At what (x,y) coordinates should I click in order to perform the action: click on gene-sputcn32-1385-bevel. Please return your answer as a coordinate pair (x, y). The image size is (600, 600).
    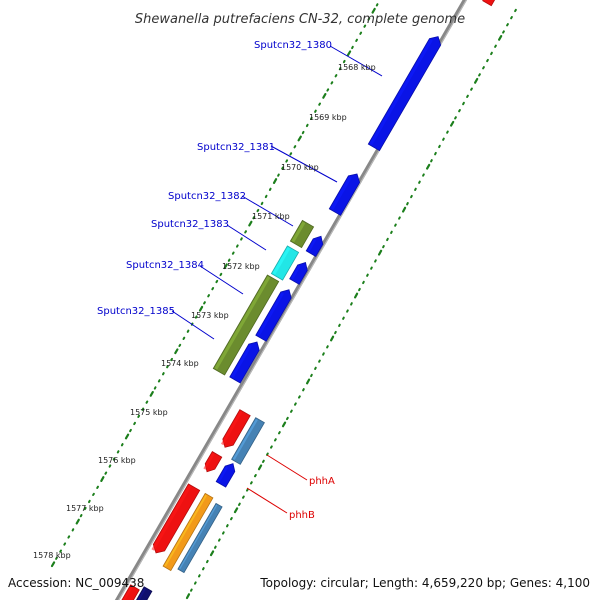
    Looking at the image, I should click on (241, 361).